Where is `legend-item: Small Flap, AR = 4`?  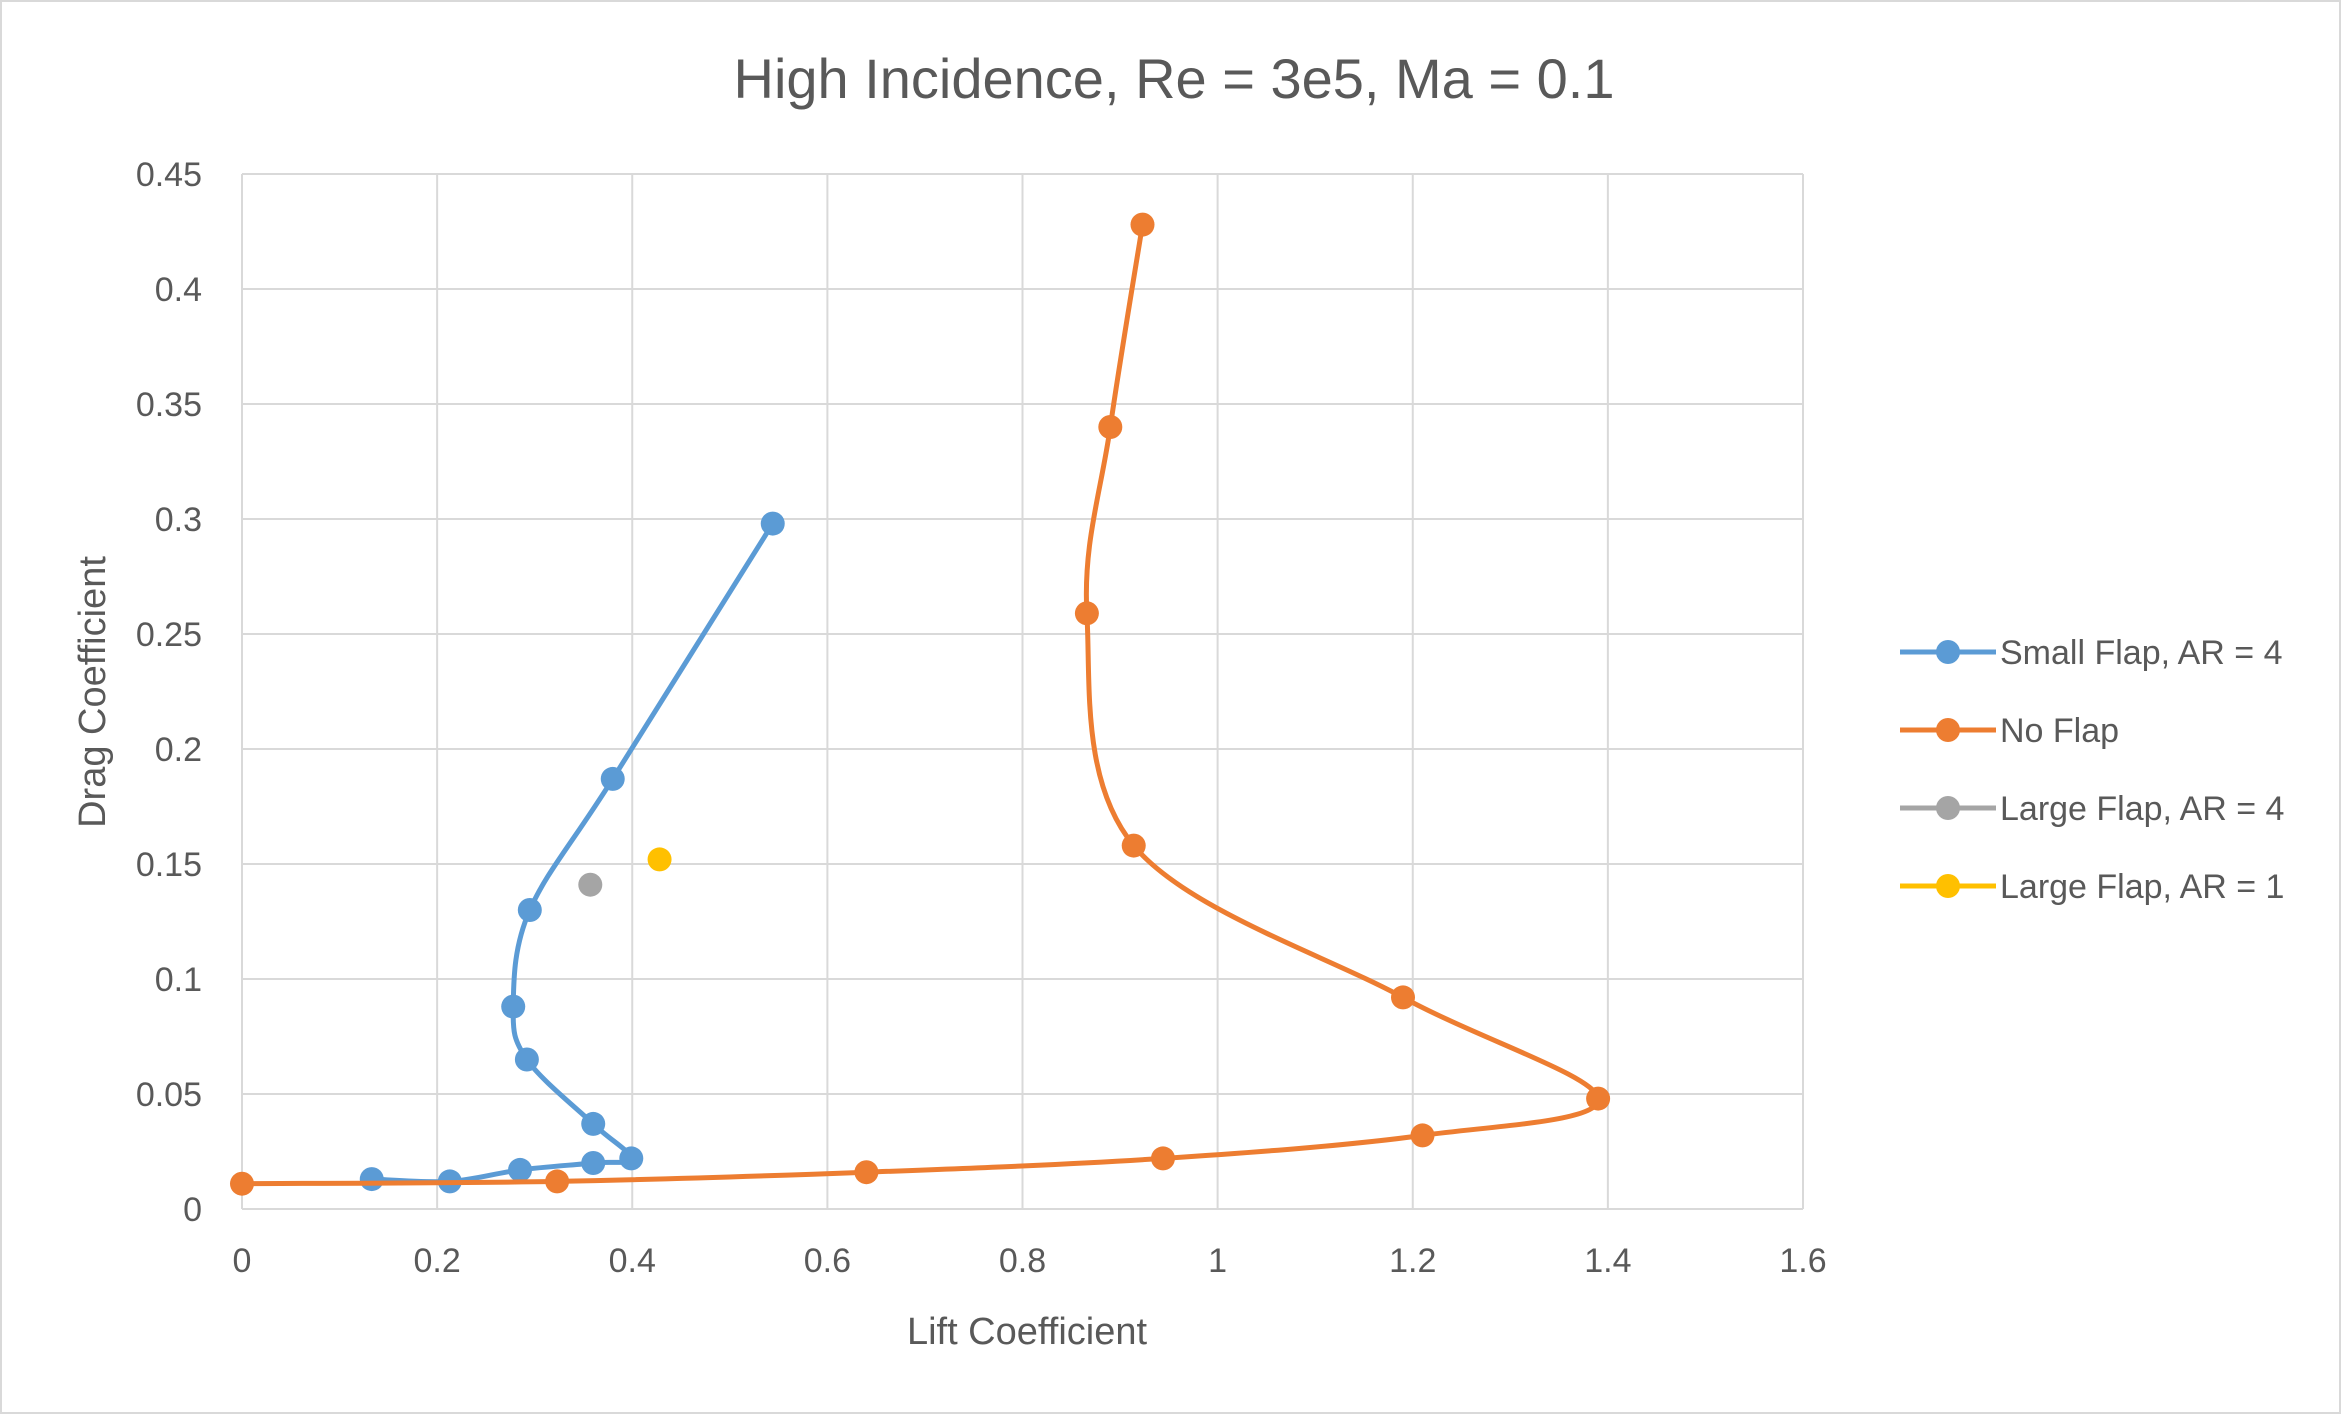
legend-item: Small Flap, AR = 4 is located at coordinates (2091, 653).